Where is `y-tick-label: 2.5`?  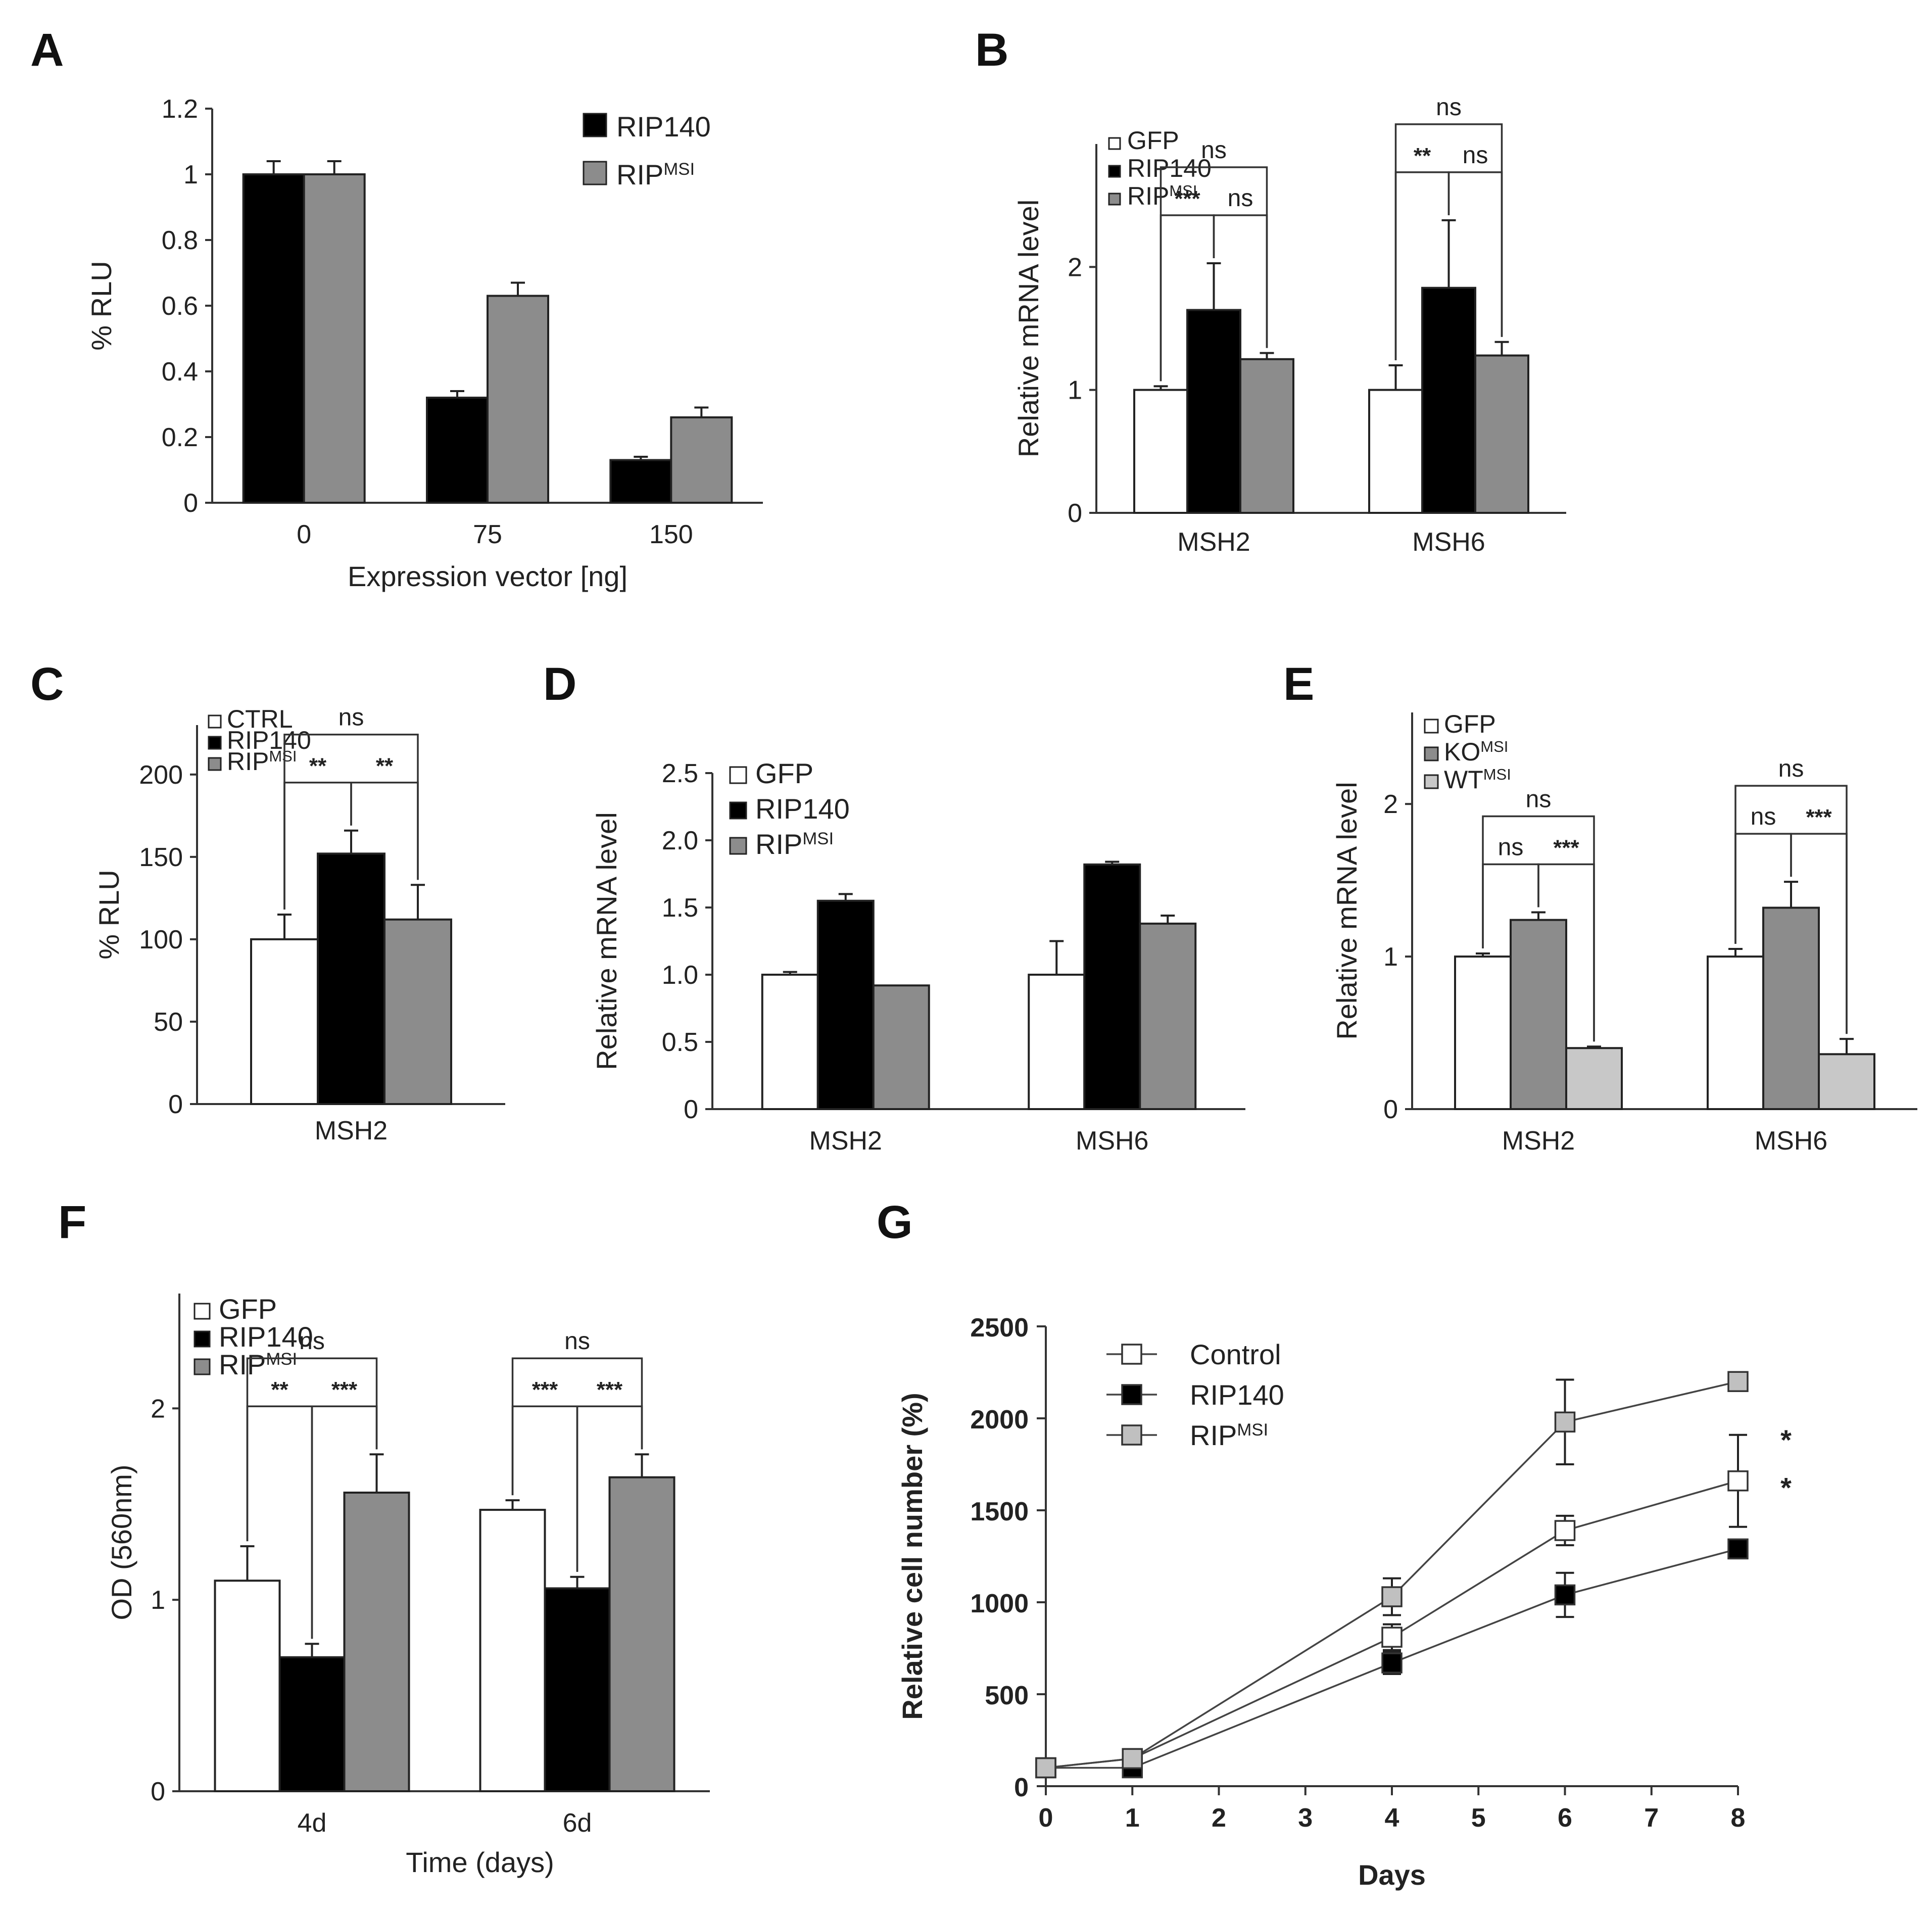 y-tick-label: 2.5 is located at coordinates (680, 773).